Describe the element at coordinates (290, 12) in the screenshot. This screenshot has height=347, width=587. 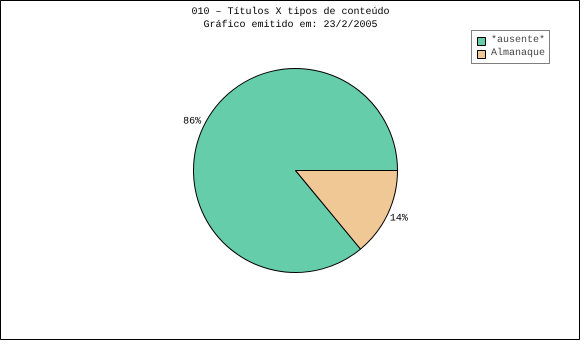
I see `chart-title: 010 – Títulos X tipos de conteúdo` at that location.